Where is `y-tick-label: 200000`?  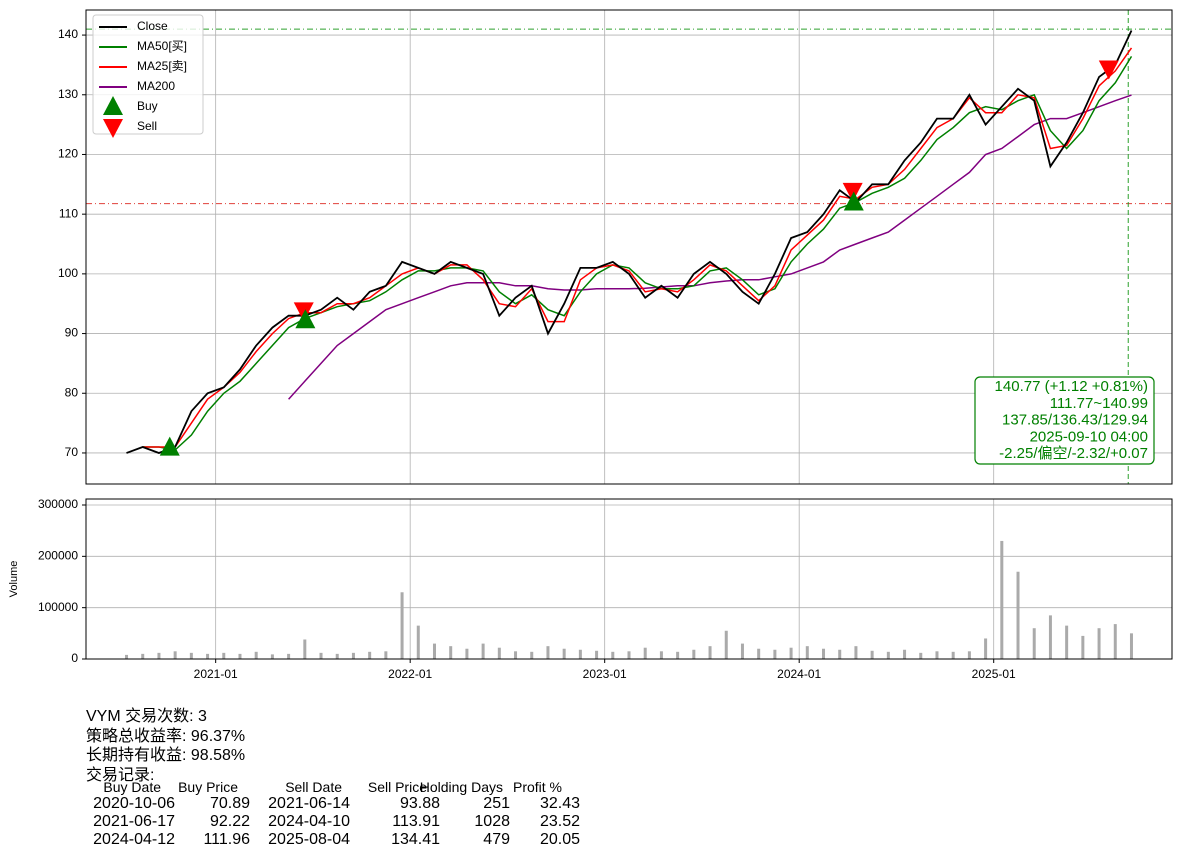
y-tick-label: 200000 is located at coordinates (58, 556).